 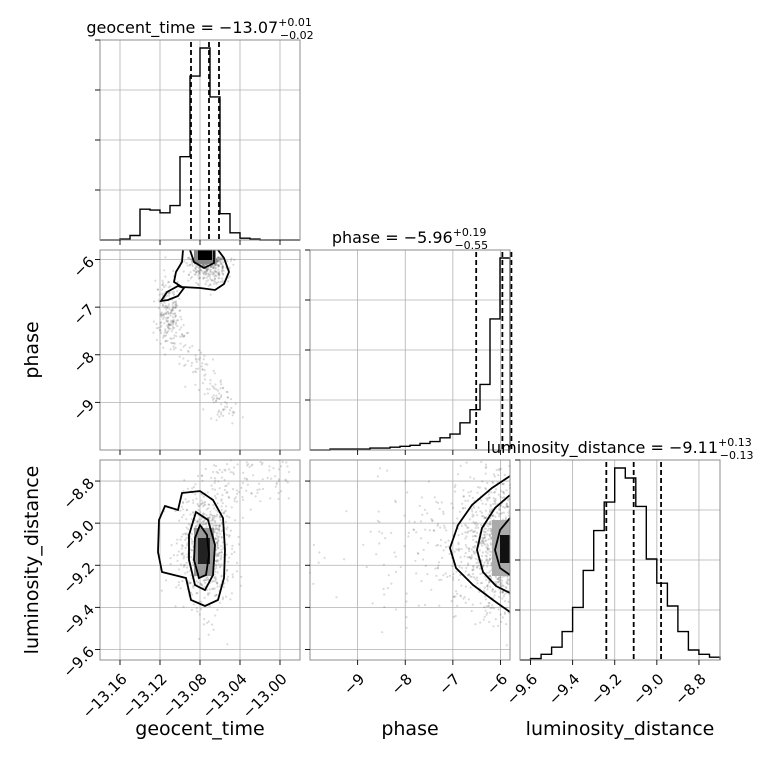 I want to click on contour-gt-phase-outer, so click(x=201, y=270).